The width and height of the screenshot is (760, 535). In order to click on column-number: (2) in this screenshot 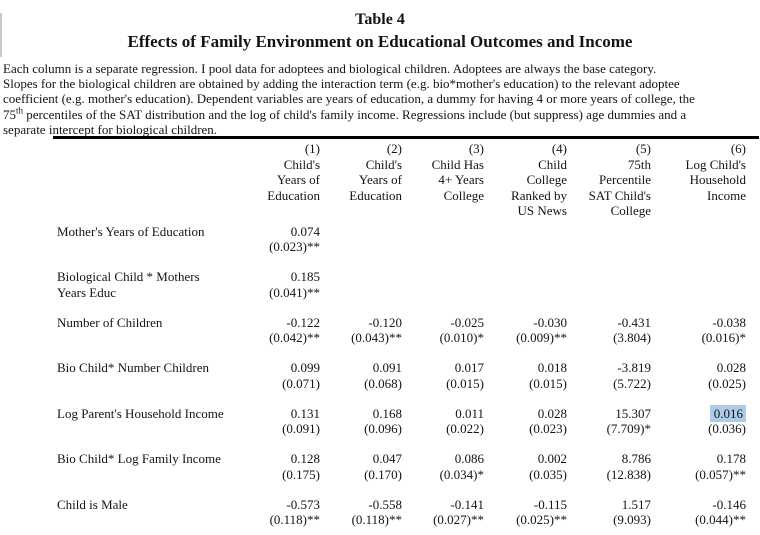, I will do `click(394, 148)`.